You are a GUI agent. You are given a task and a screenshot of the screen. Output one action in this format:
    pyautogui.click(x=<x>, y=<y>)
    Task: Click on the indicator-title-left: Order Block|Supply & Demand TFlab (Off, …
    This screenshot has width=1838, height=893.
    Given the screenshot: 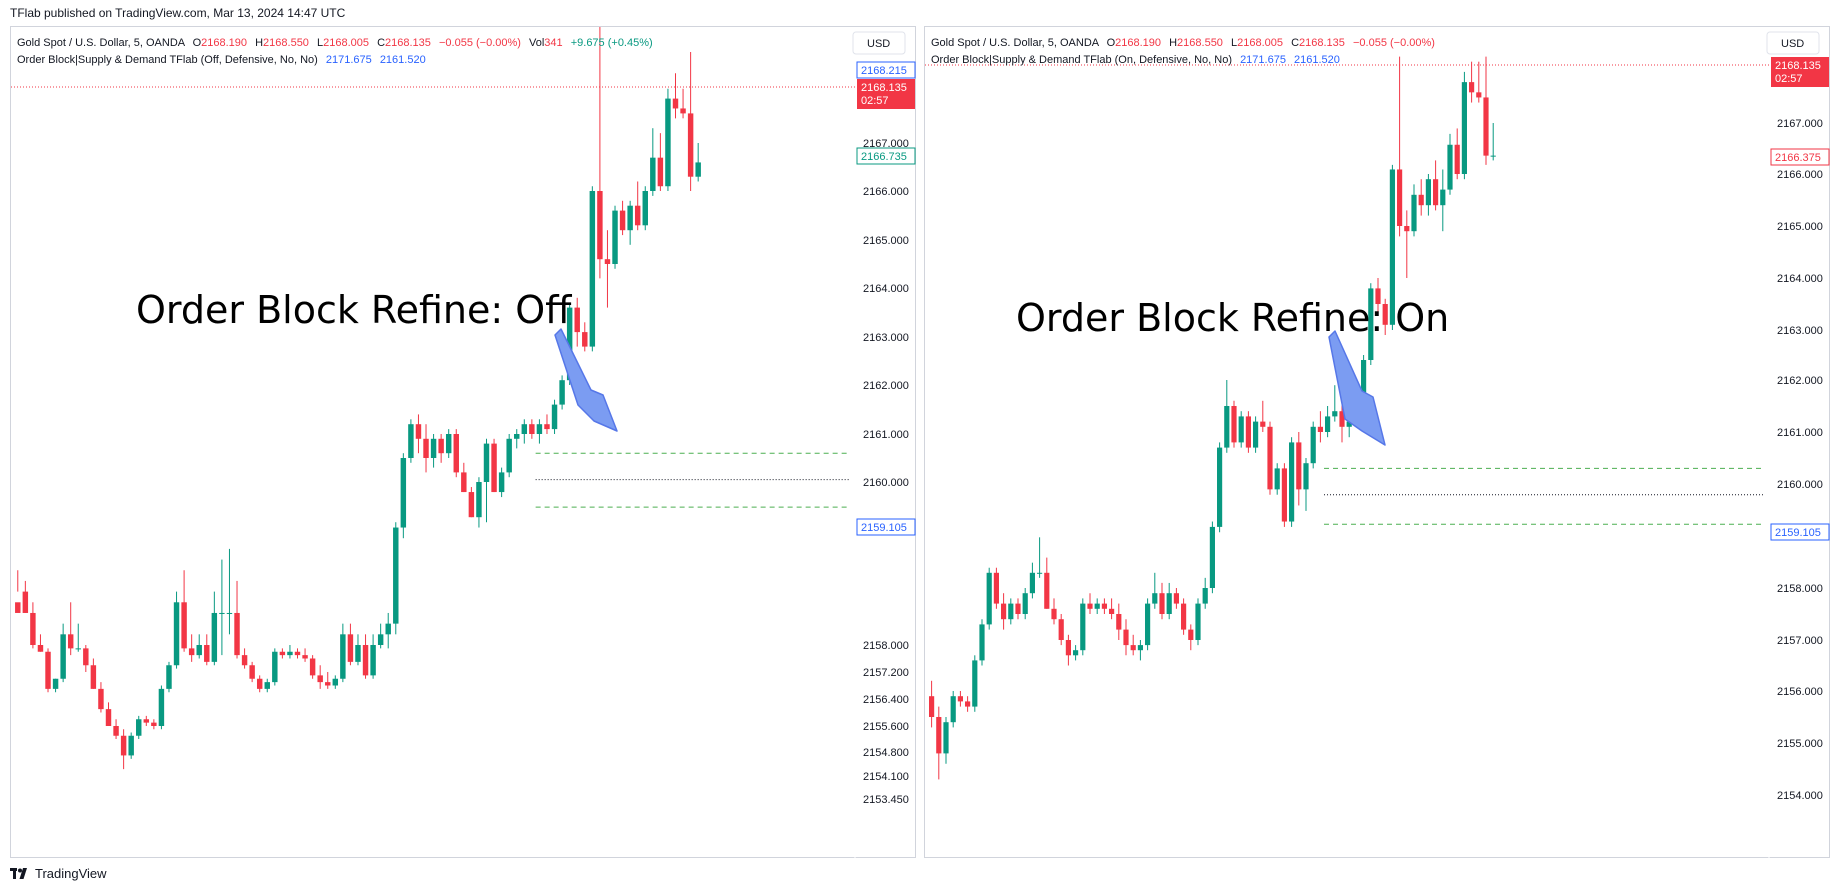 What is the action you would take?
    pyautogui.click(x=167, y=60)
    